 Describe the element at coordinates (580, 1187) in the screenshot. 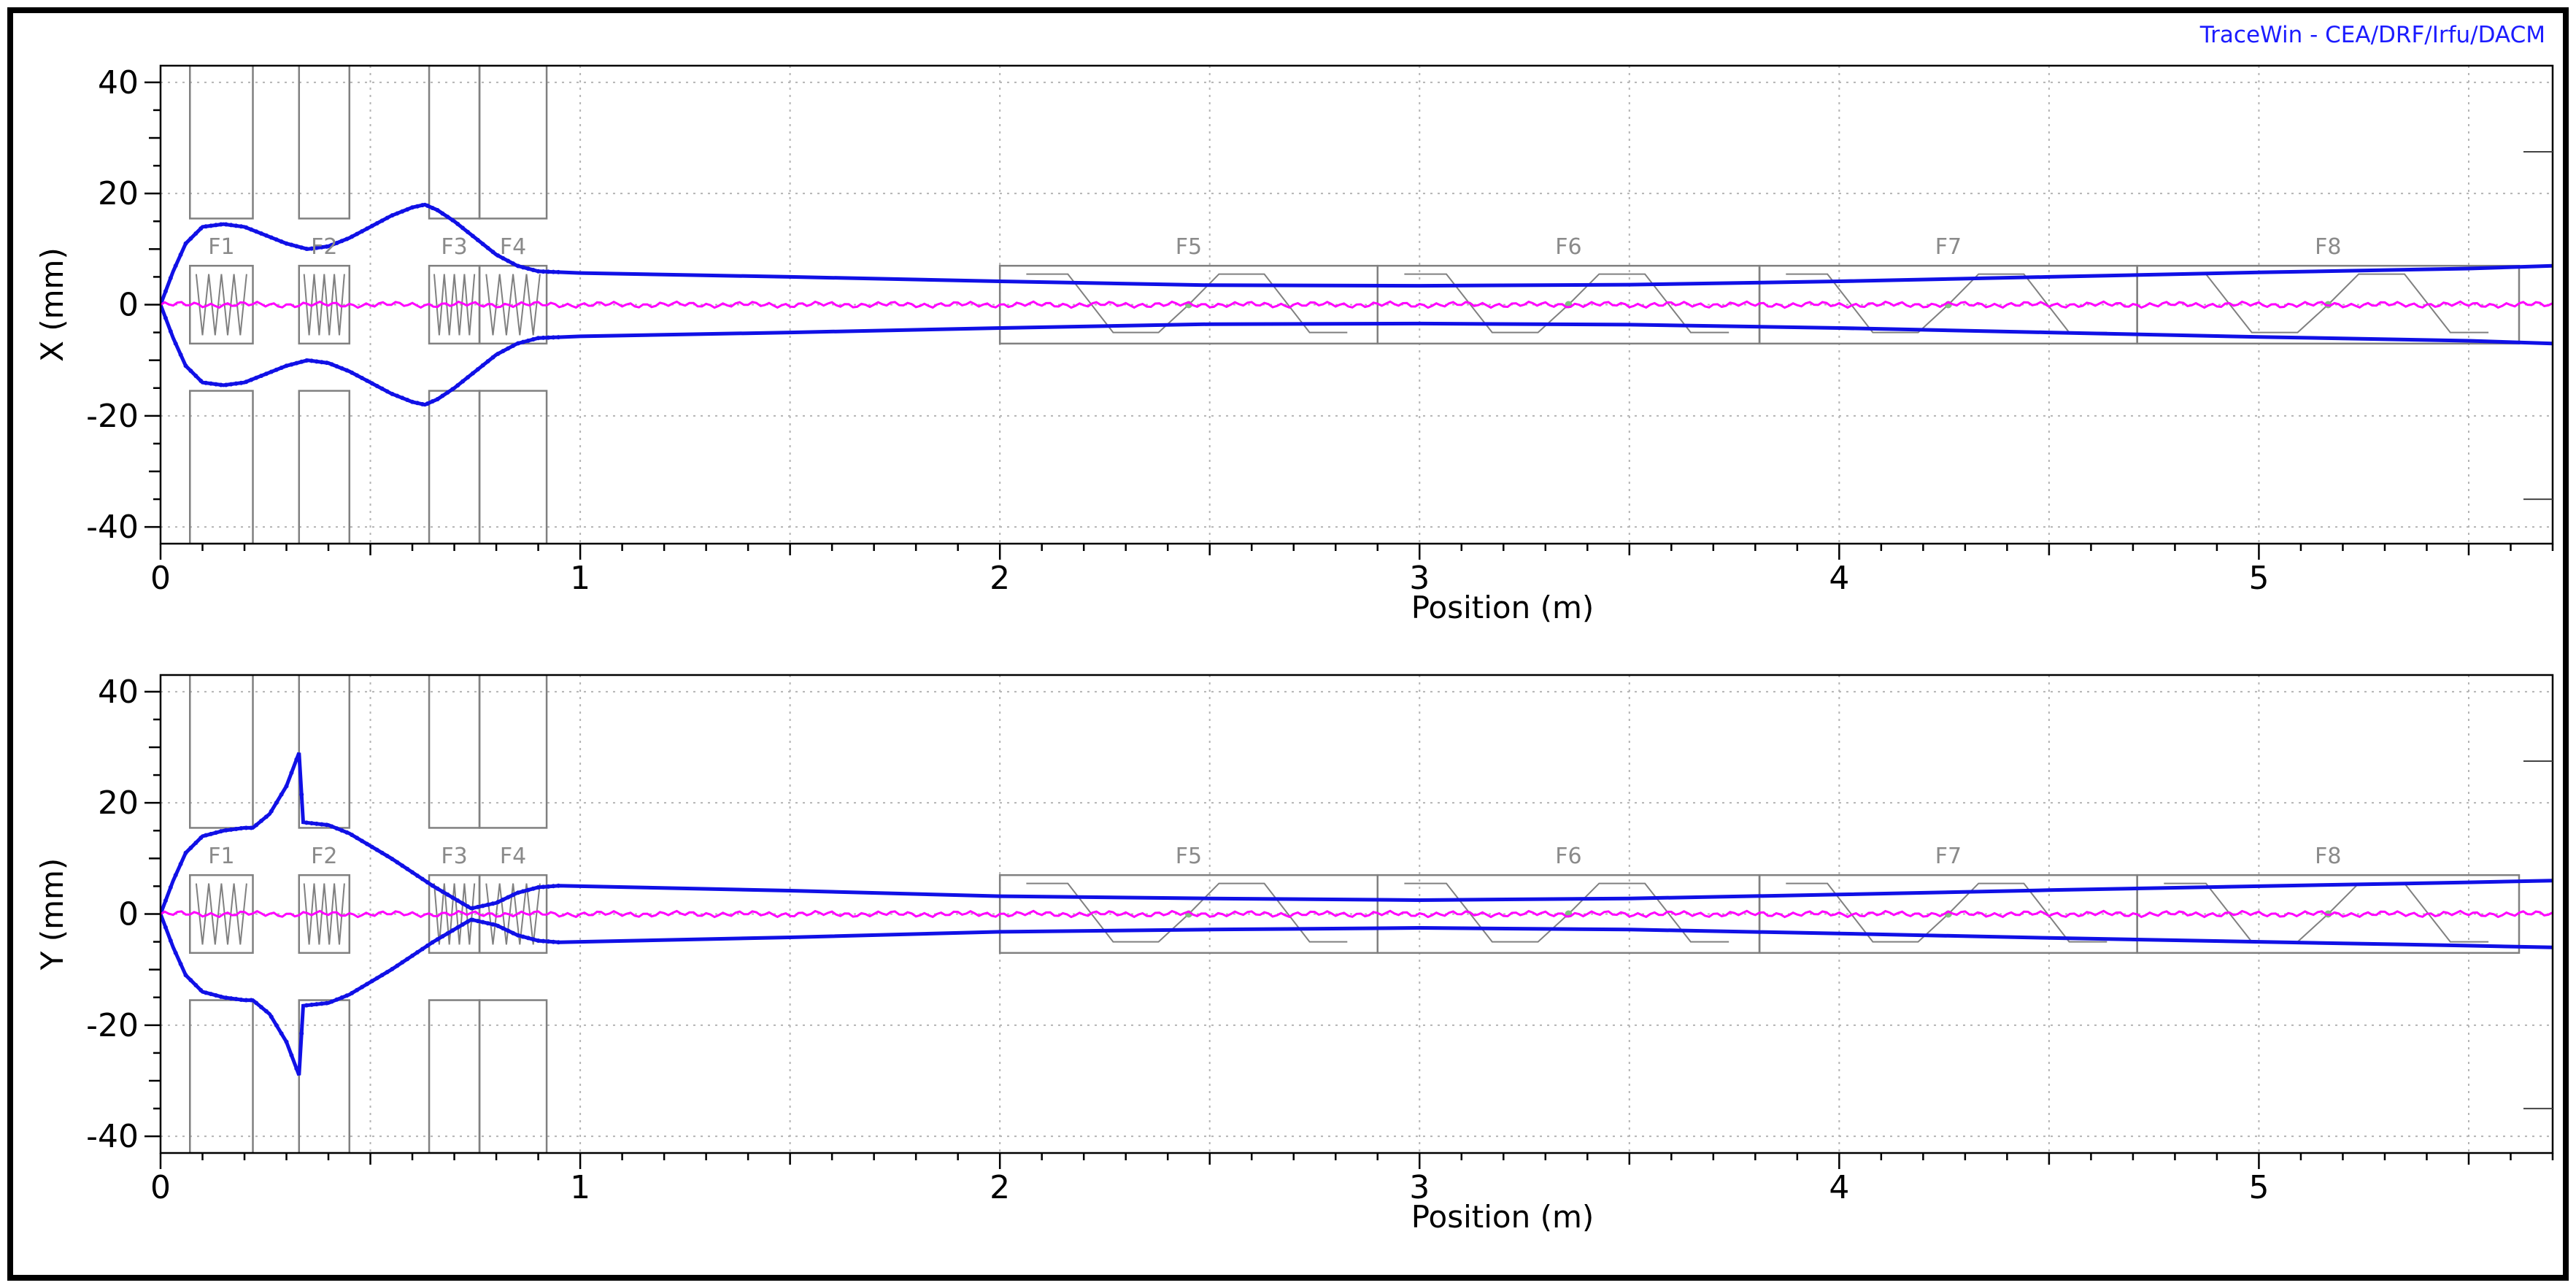

I see `x-tick-label: 1` at that location.